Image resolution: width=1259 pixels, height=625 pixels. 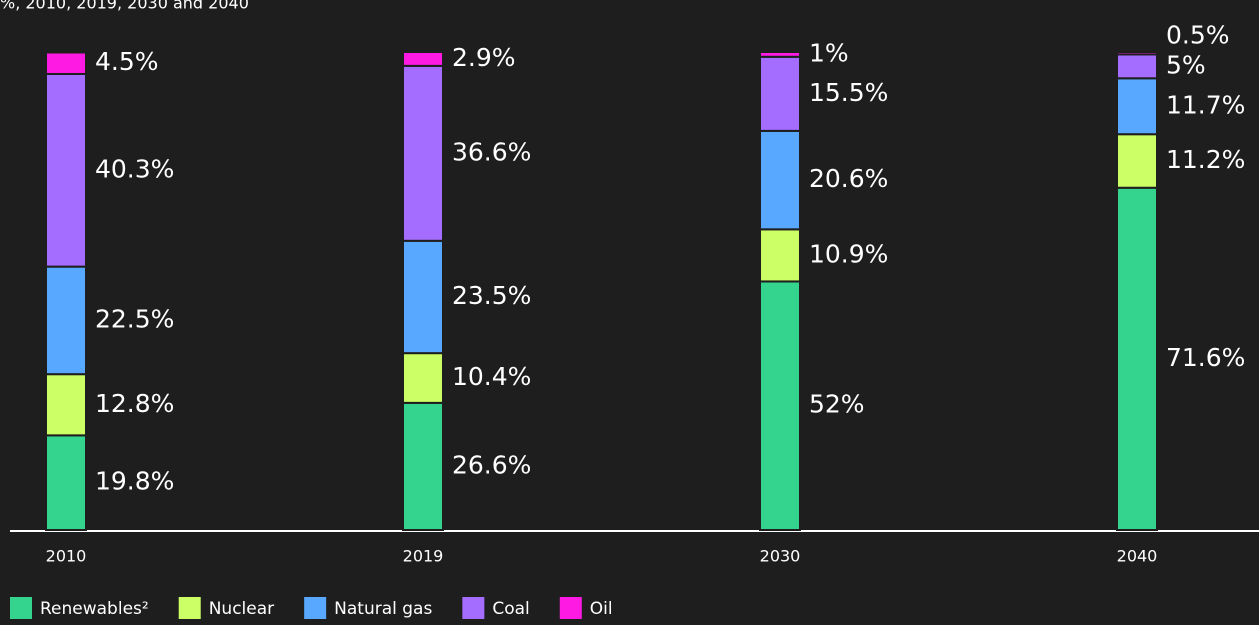 What do you see at coordinates (423, 556) in the screenshot?
I see `x-tick-label: 2019` at bounding box center [423, 556].